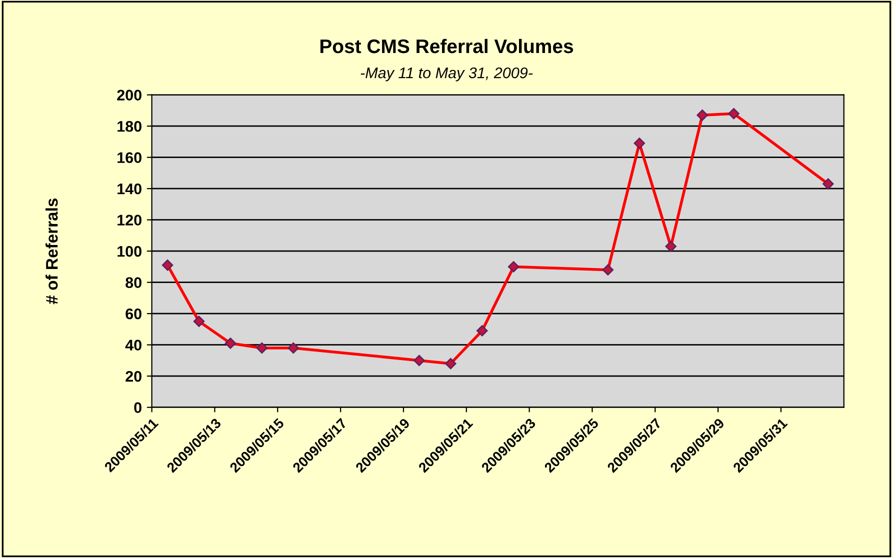  I want to click on y-tick-label: 140, so click(130, 188).